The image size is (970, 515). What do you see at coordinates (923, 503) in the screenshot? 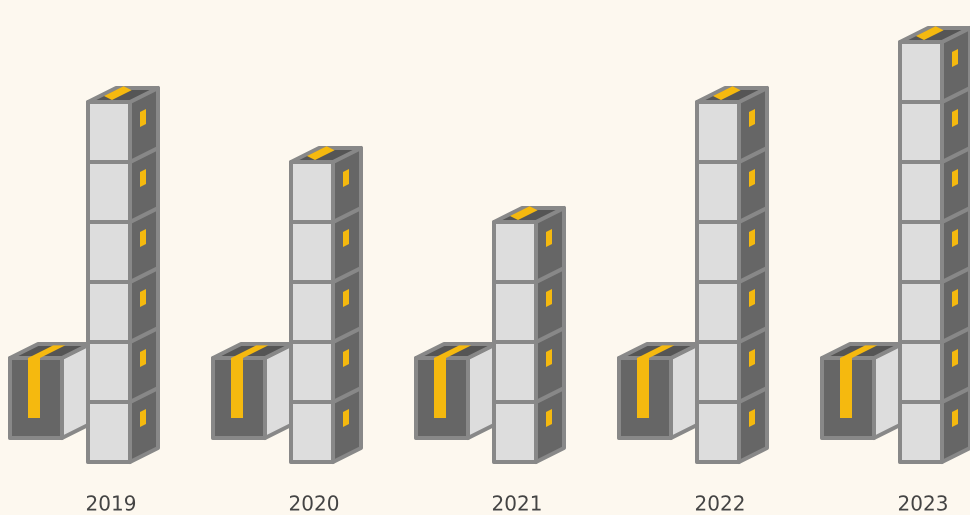
I see `x-tick-label: 2023` at bounding box center [923, 503].